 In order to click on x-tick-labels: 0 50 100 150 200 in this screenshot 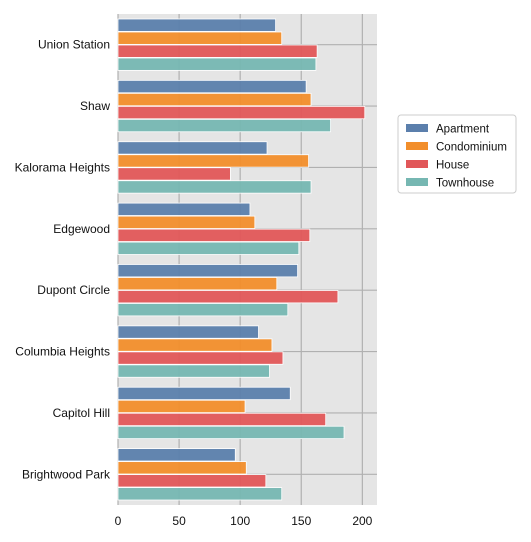, I will do `click(244, 521)`.